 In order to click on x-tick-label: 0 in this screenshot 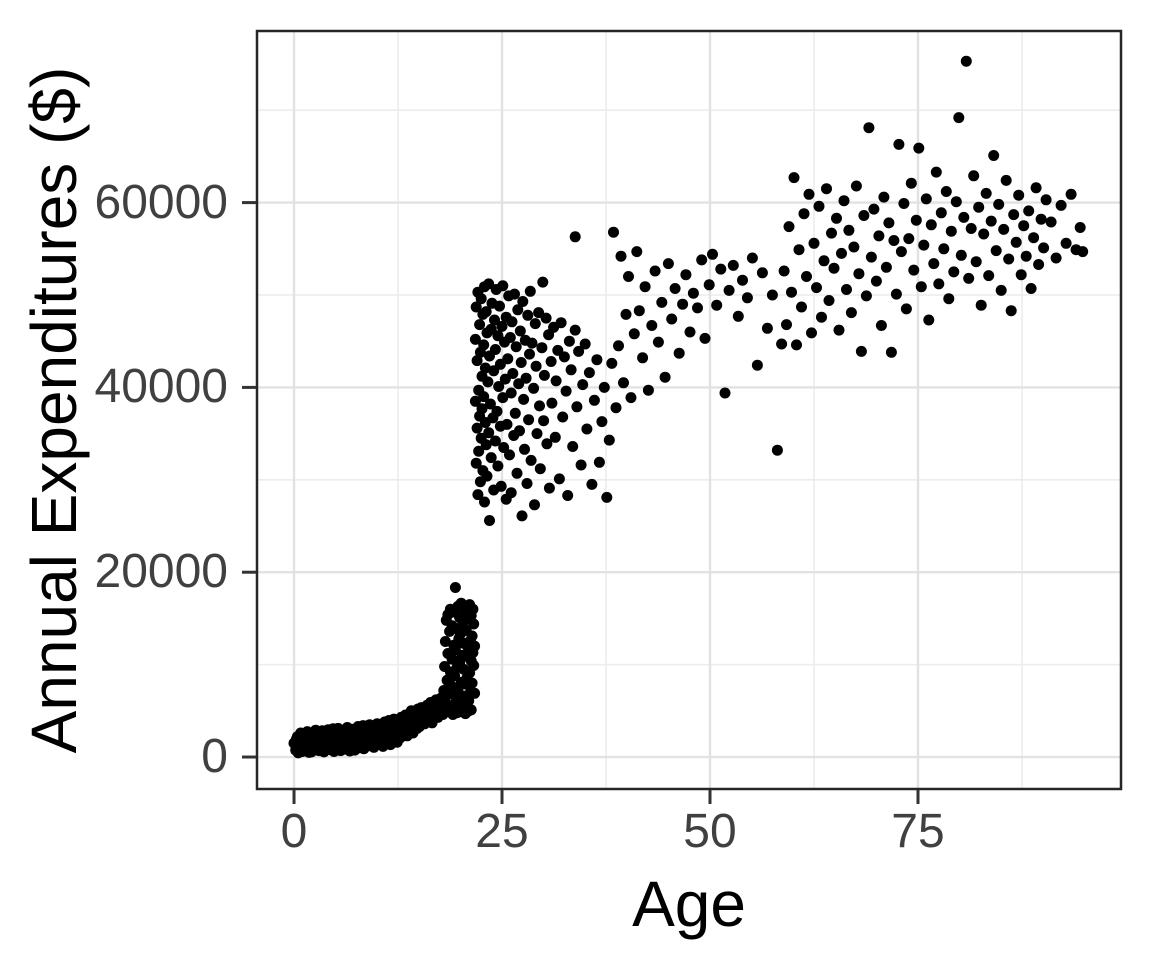, I will do `click(294, 831)`.